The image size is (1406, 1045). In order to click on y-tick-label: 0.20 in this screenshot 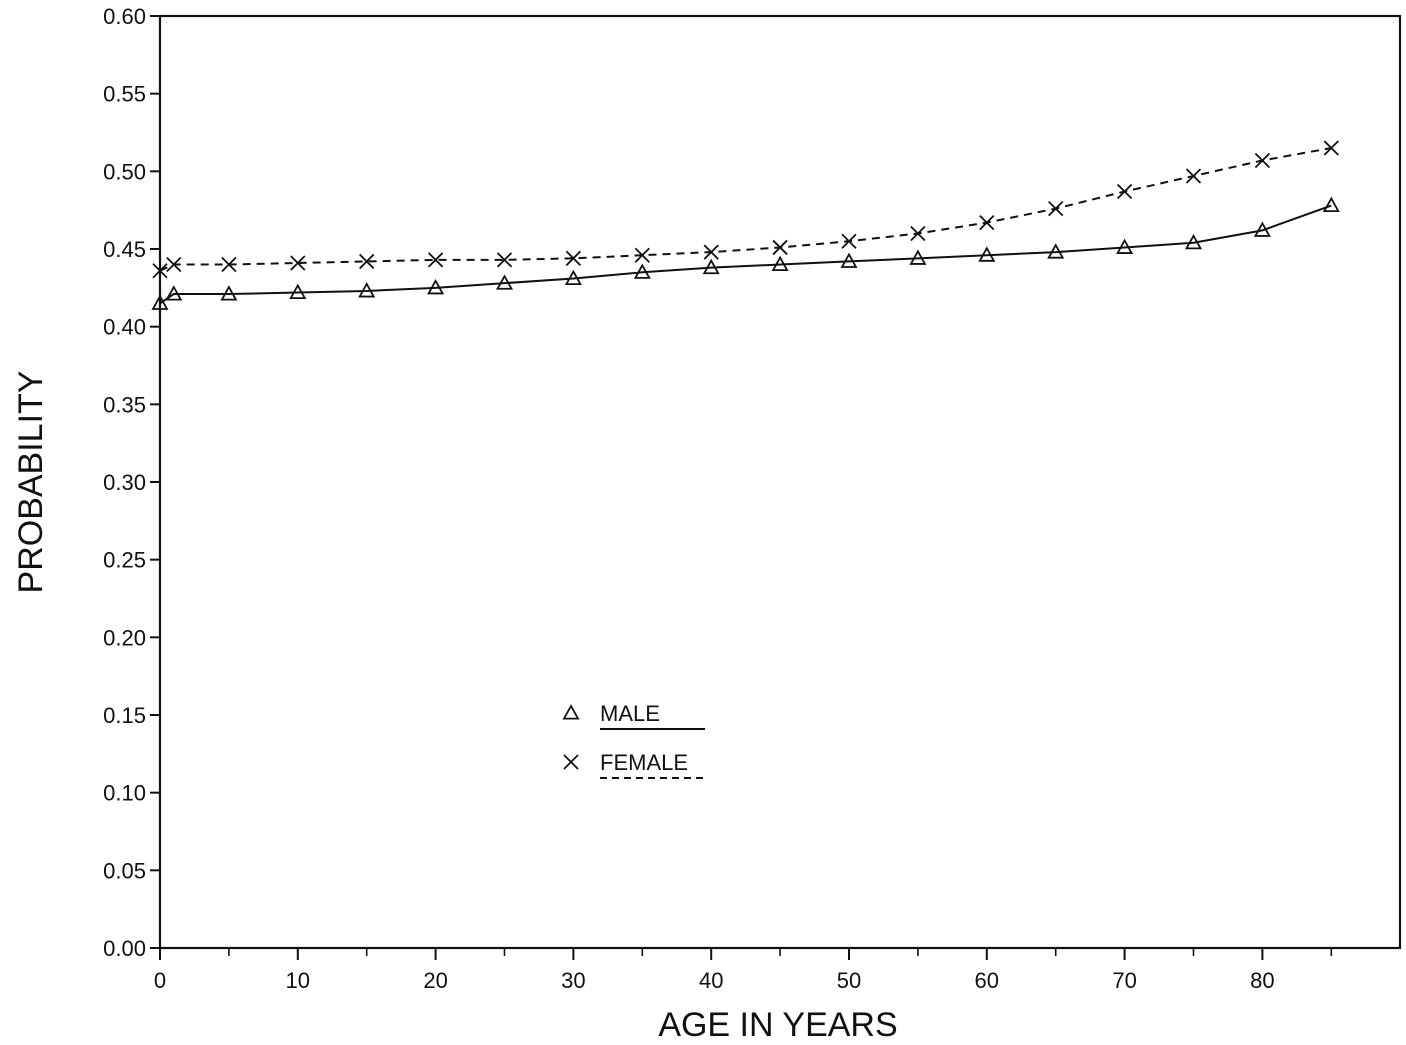, I will do `click(124, 637)`.